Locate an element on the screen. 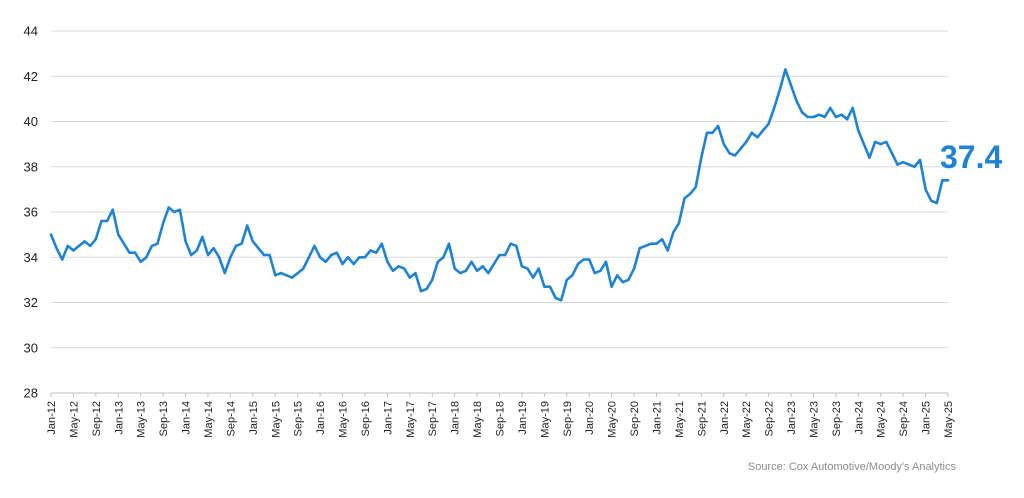  x-tick-label: Jan-23 is located at coordinates (792, 418).